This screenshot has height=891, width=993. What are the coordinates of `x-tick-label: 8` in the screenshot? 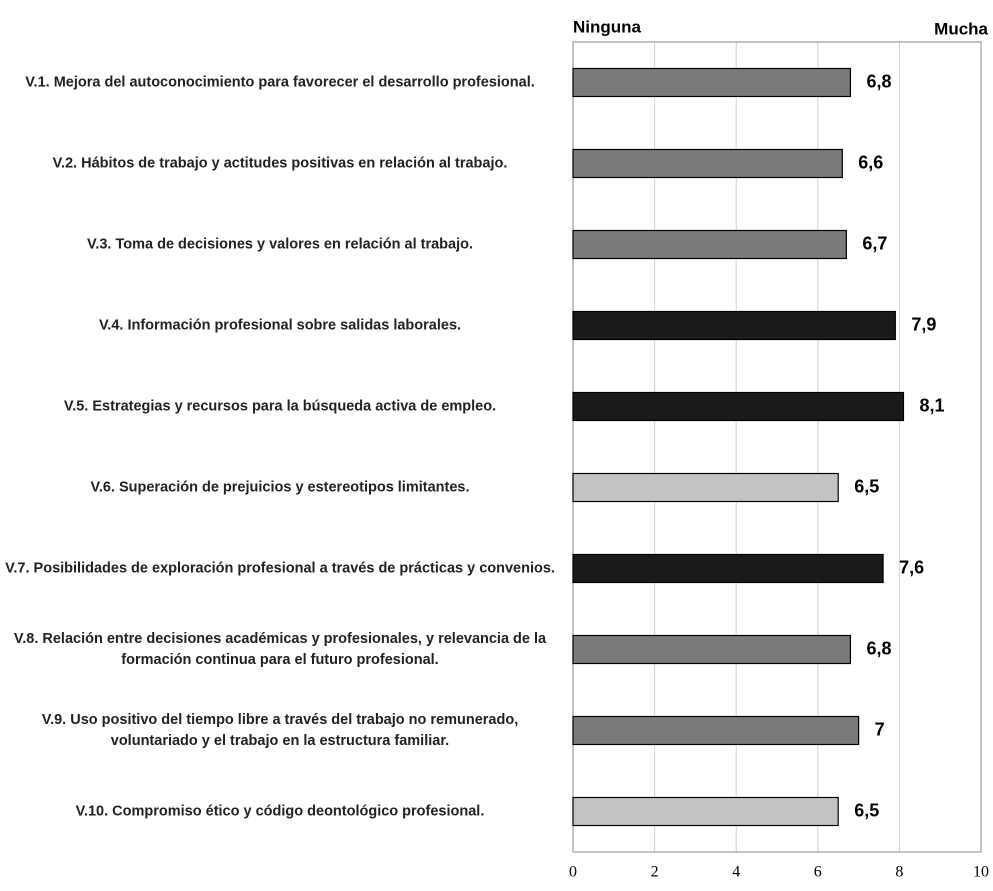 It's located at (899, 872).